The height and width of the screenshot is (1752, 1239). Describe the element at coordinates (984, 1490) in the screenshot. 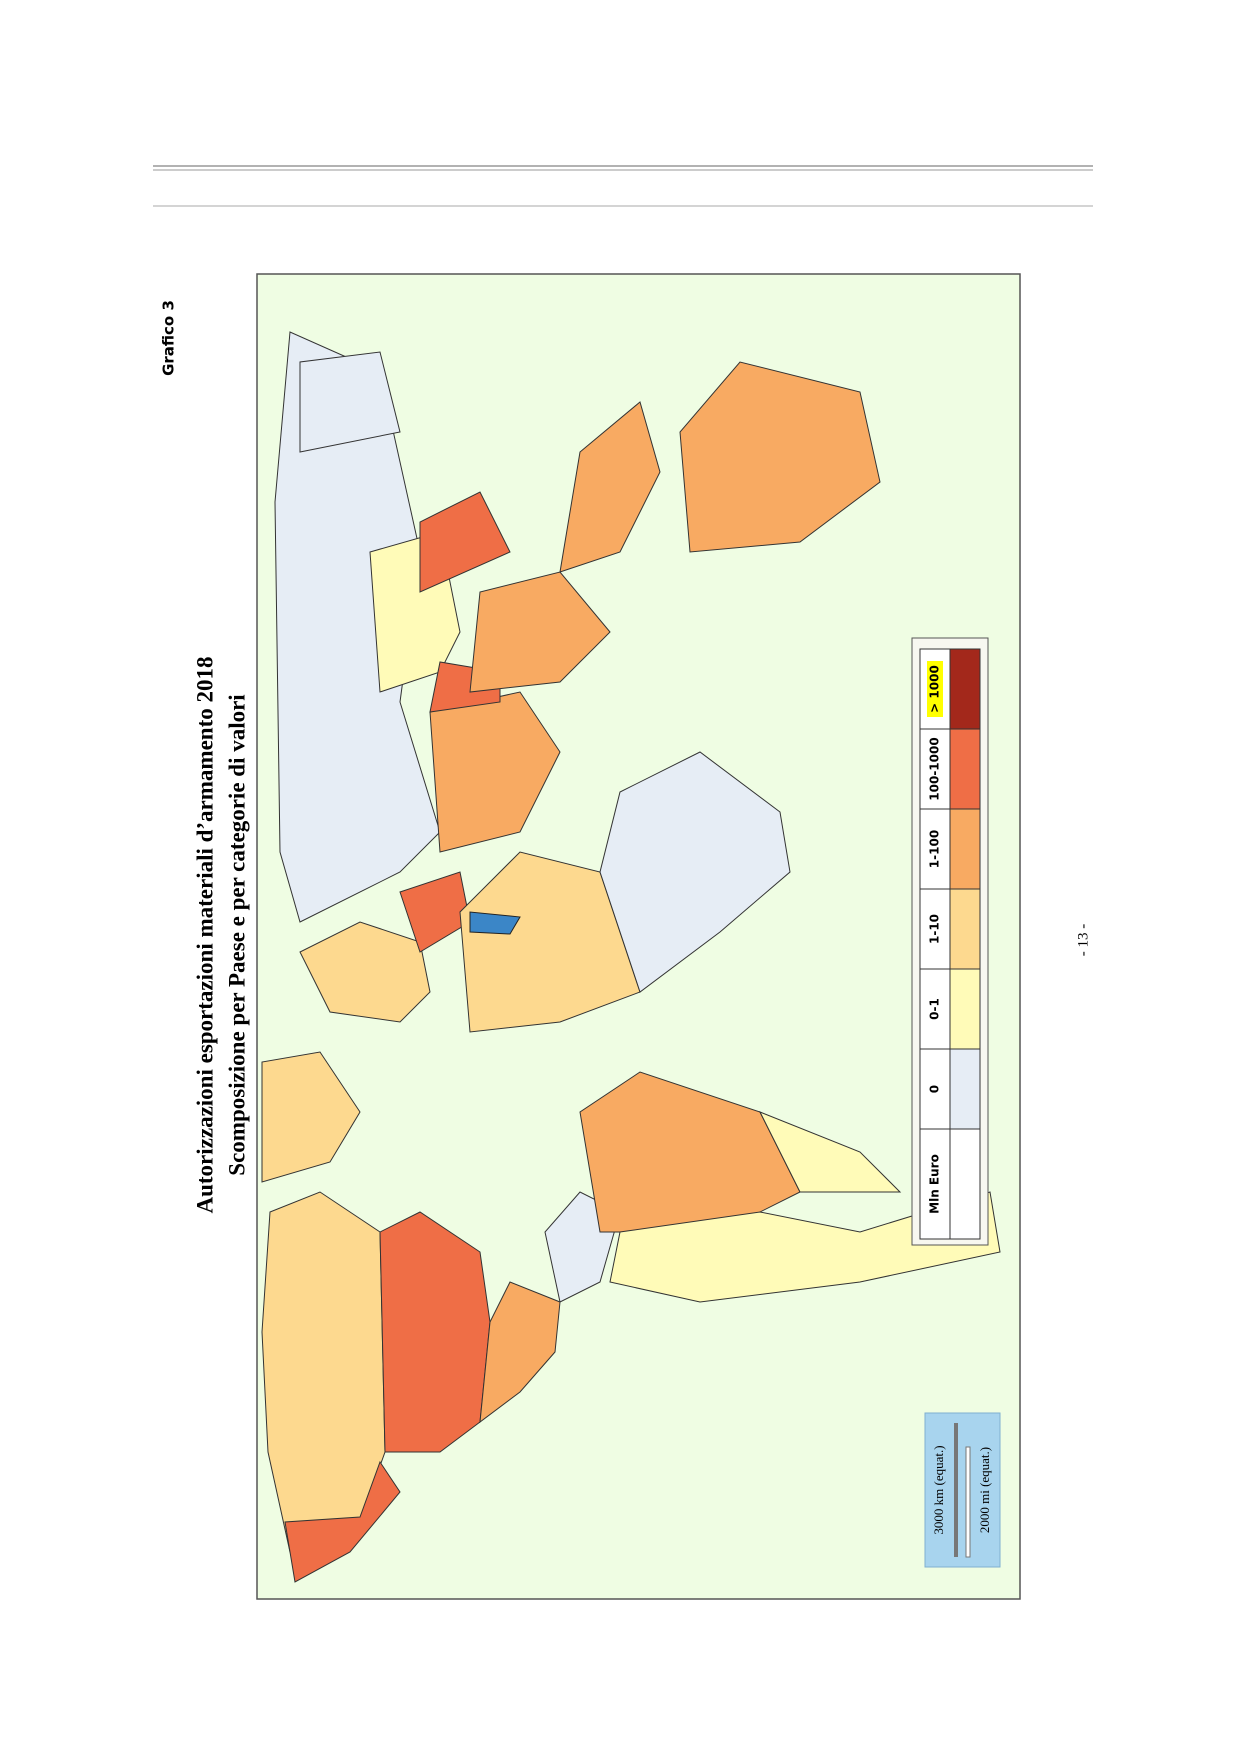

I see `scale-mi: 2000 mi (equat.)` at that location.